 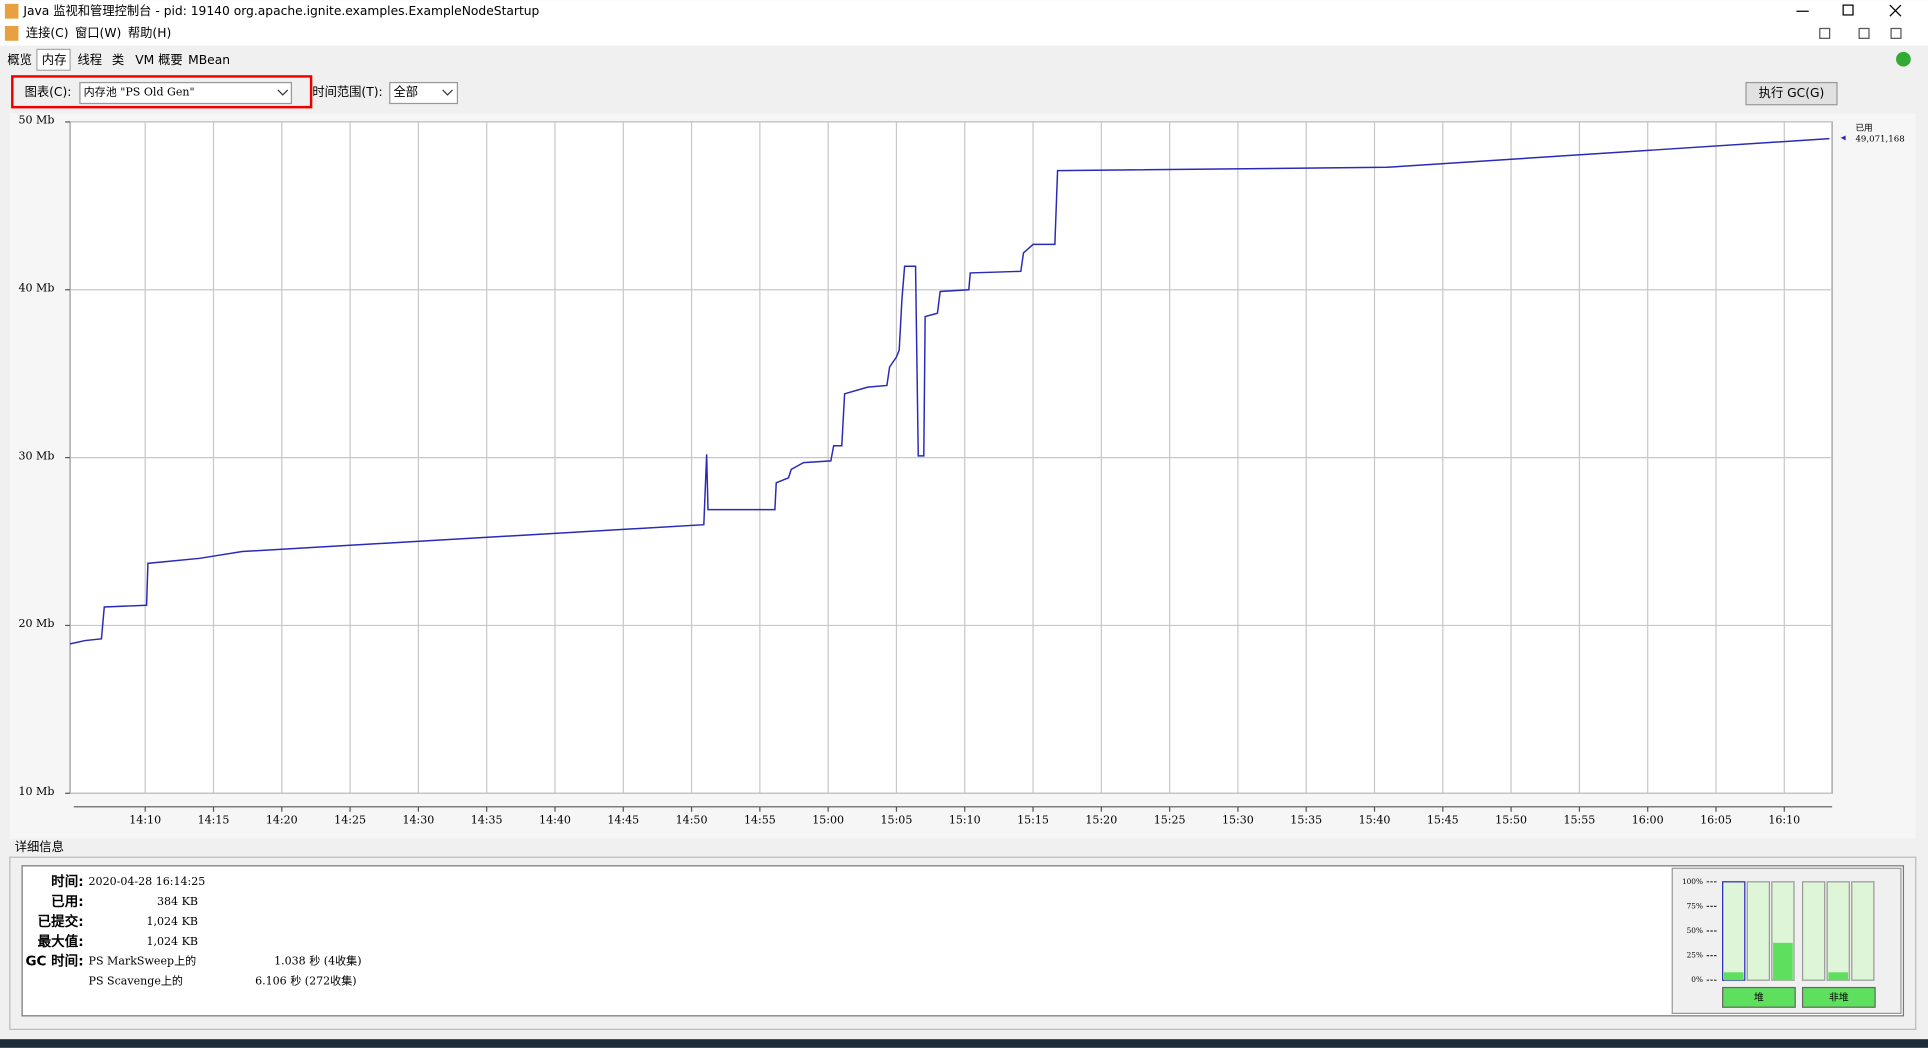 I want to click on chart-label: 图表(C):, so click(x=48, y=92).